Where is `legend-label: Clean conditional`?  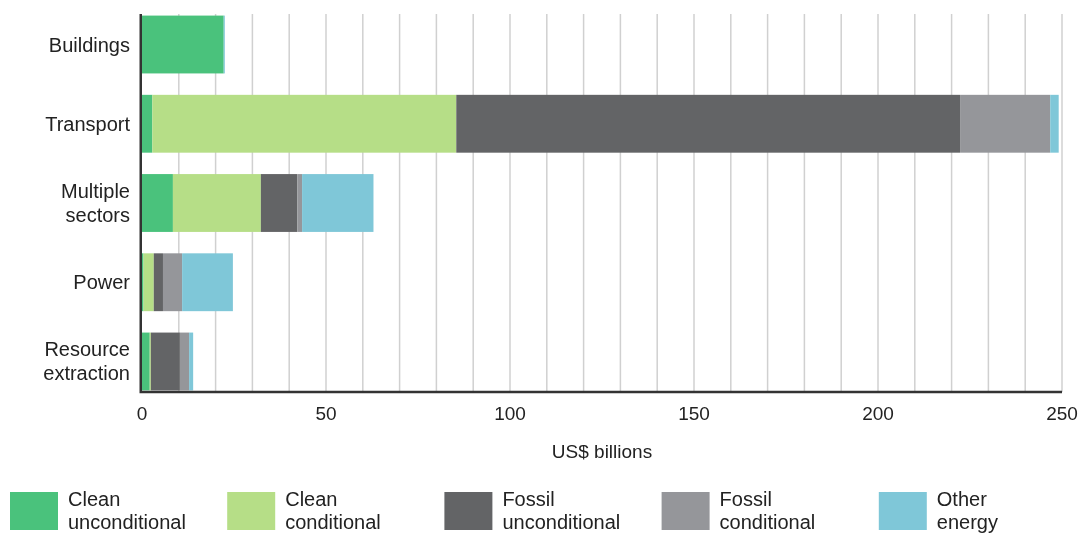 legend-label: Clean conditional is located at coordinates (333, 510).